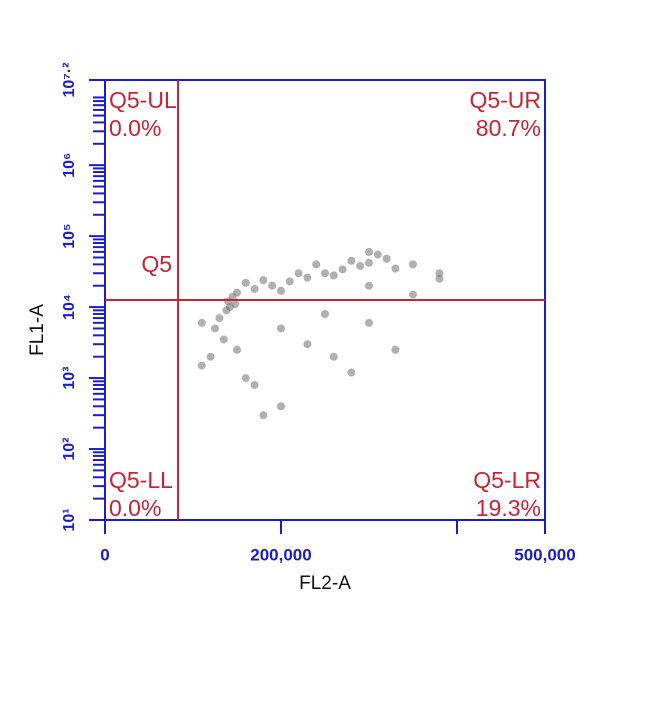 The image size is (650, 702). I want to click on y-tick-label: 10³, so click(69, 378).